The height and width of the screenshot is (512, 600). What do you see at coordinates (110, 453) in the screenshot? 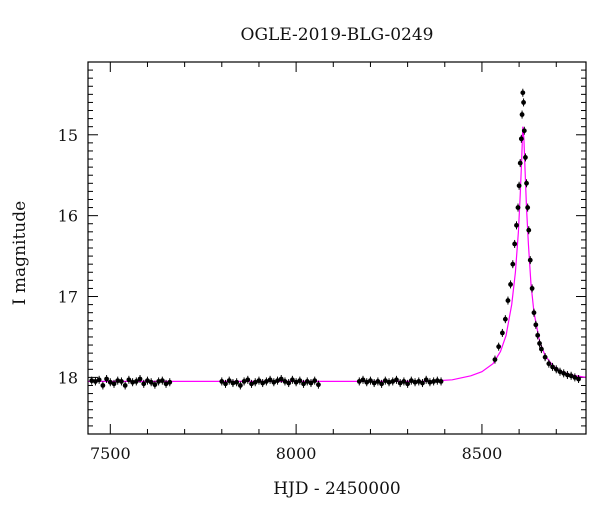
I see `x-tick-label: 7500` at bounding box center [110, 453].